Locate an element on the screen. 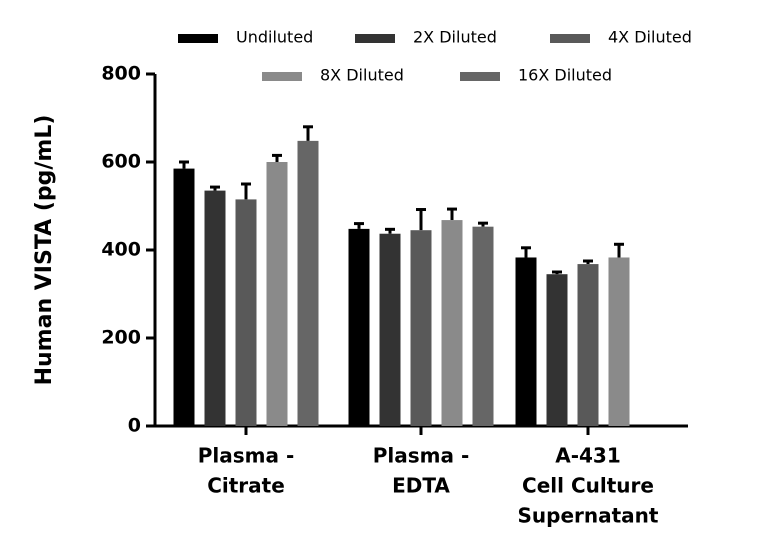 This screenshot has width=768, height=560. legend-label: Undiluted is located at coordinates (274, 37).